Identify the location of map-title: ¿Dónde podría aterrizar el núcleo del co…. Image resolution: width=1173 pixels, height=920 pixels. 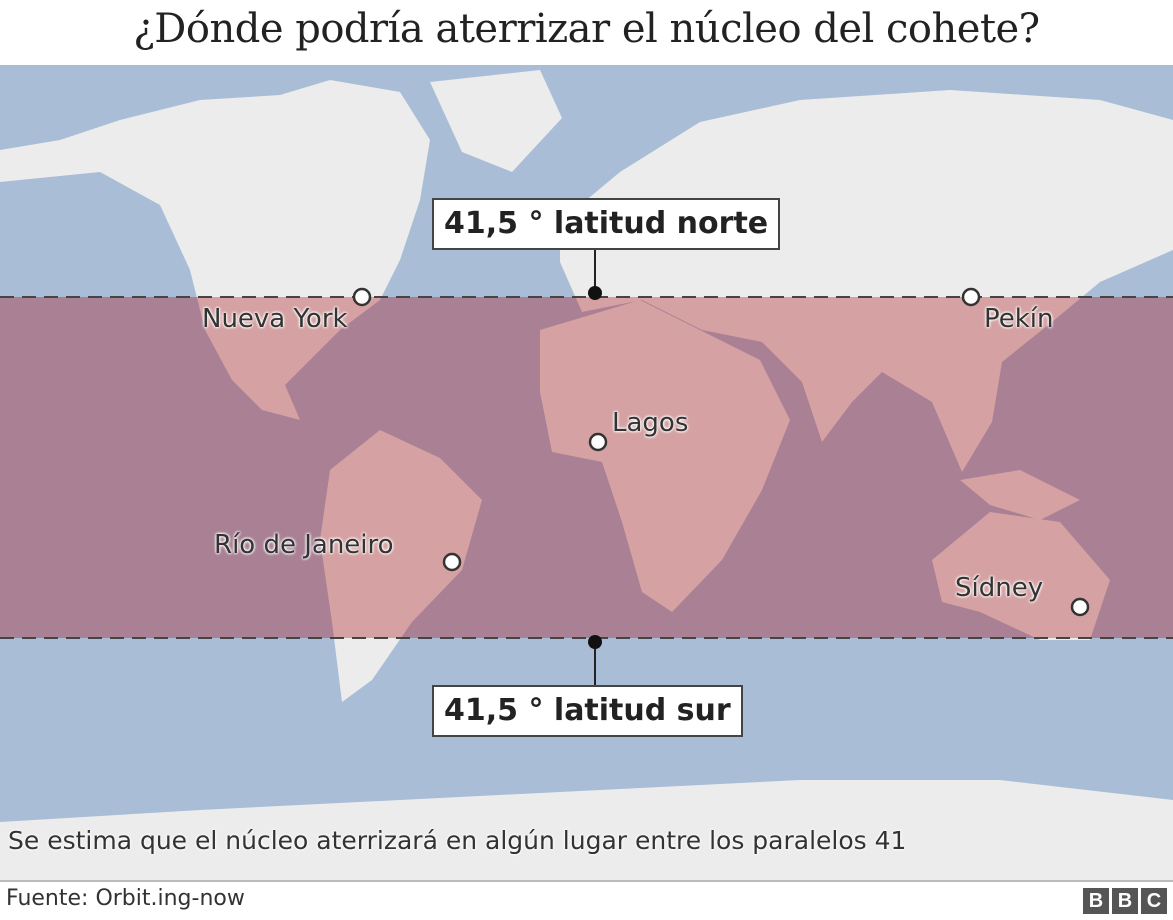
(586, 29).